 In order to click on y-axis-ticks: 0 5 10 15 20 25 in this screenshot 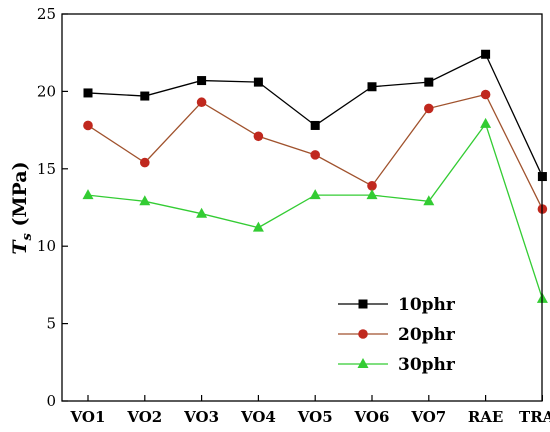, I will do `click(52, 207)`.